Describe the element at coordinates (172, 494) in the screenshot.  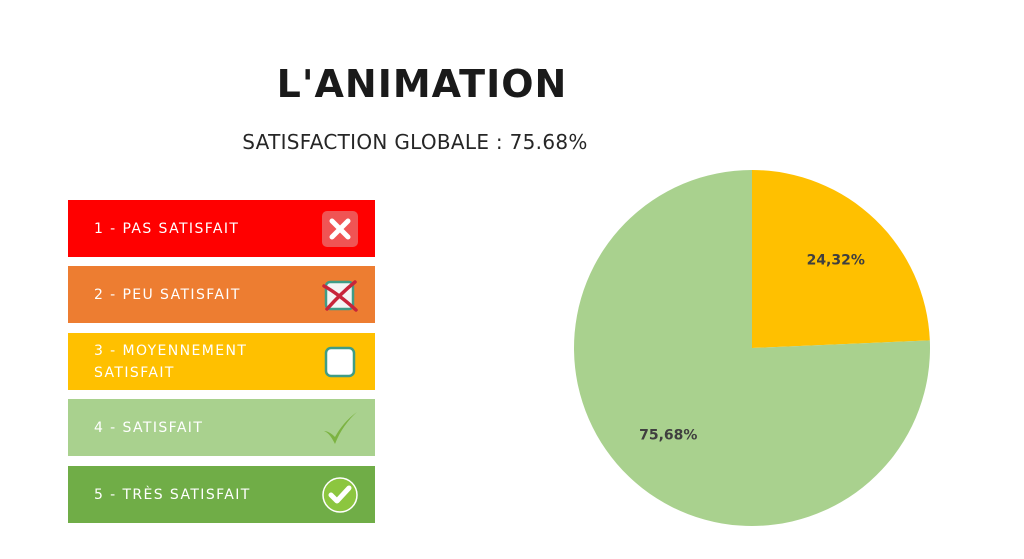
I see `legend-label: 5 - TRÈS SATISFAIT` at that location.